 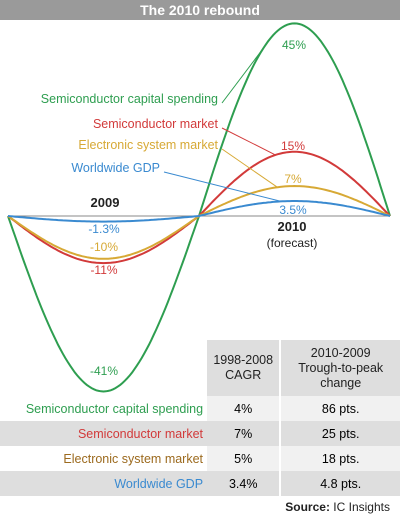 I want to click on header-cagr: 1998-2008 CAGR, so click(x=244, y=368).